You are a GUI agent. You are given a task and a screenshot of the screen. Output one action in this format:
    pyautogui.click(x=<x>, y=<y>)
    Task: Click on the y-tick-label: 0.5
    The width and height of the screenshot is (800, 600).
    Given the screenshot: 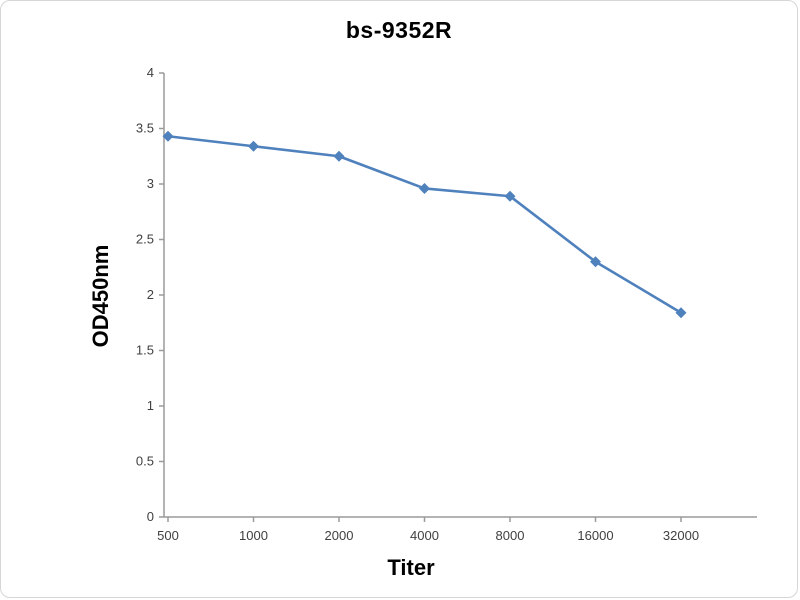 What is the action you would take?
    pyautogui.click(x=145, y=461)
    